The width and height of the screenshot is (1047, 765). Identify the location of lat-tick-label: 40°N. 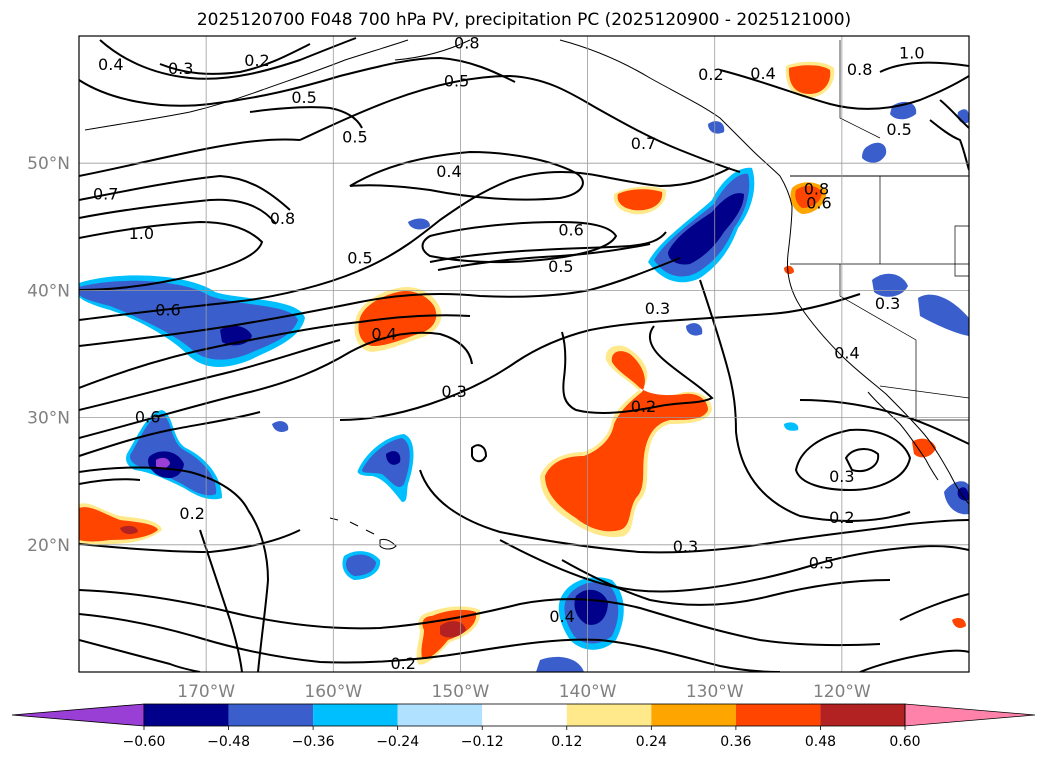
(48, 291).